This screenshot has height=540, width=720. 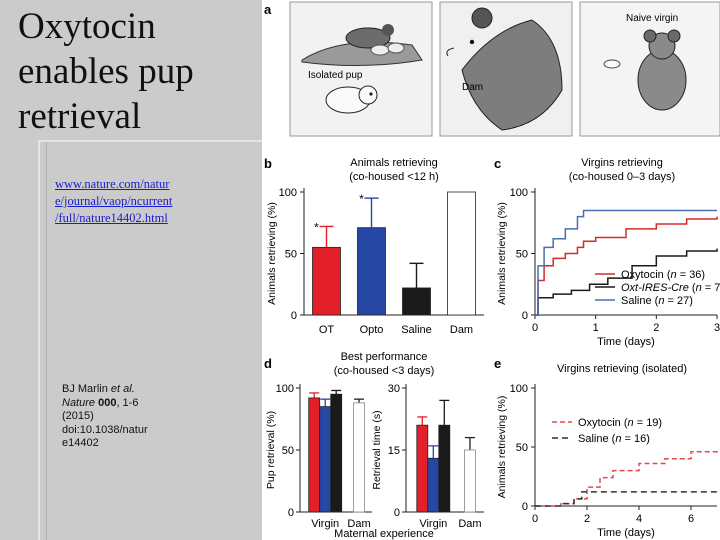 What do you see at coordinates (268, 163) in the screenshot?
I see `panel-letter-b: b` at bounding box center [268, 163].